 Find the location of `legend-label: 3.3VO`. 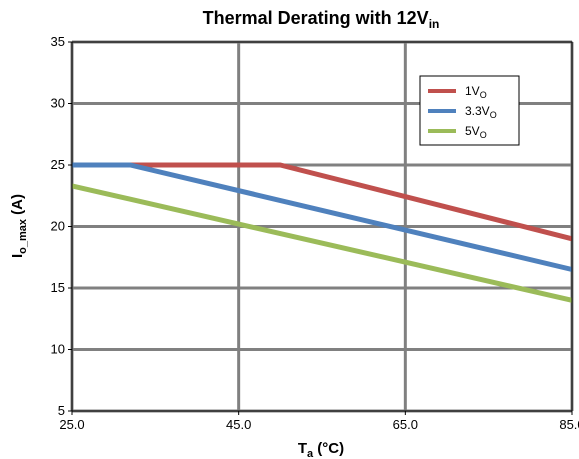

legend-label: 3.3VO is located at coordinates (481, 112).